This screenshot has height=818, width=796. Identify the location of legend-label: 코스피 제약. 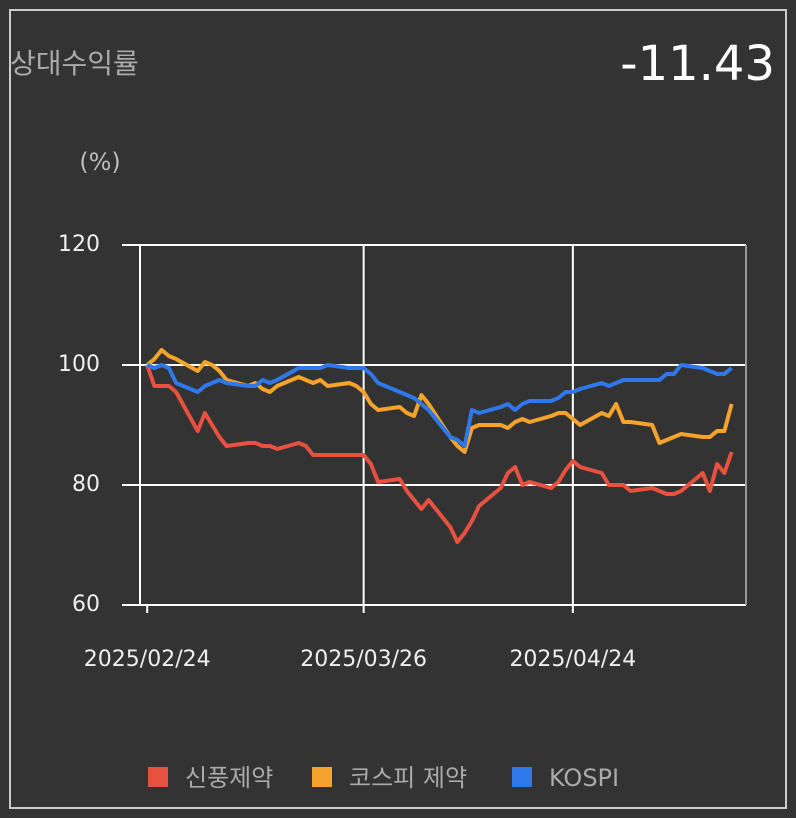
(408, 778).